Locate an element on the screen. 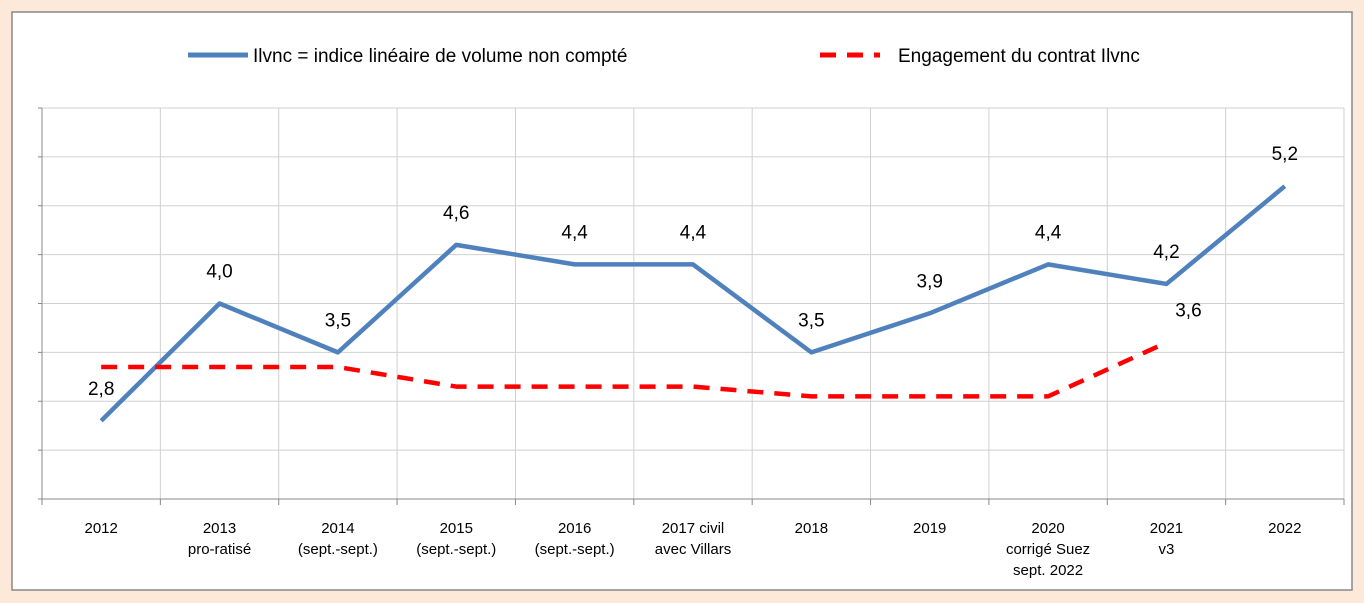 The width and height of the screenshot is (1364, 603). x-tick-label: 2012 is located at coordinates (100, 528).